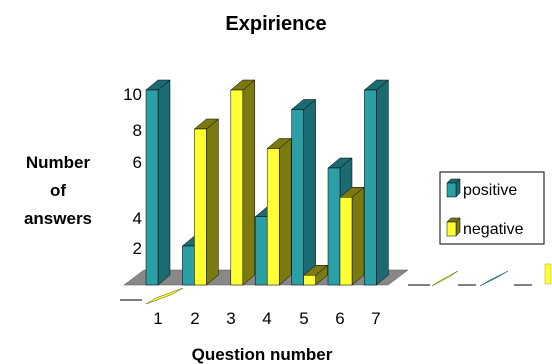 Image resolution: width=552 pixels, height=364 pixels. What do you see at coordinates (453, 188) in the screenshot?
I see `legend-swatch-positive` at bounding box center [453, 188].